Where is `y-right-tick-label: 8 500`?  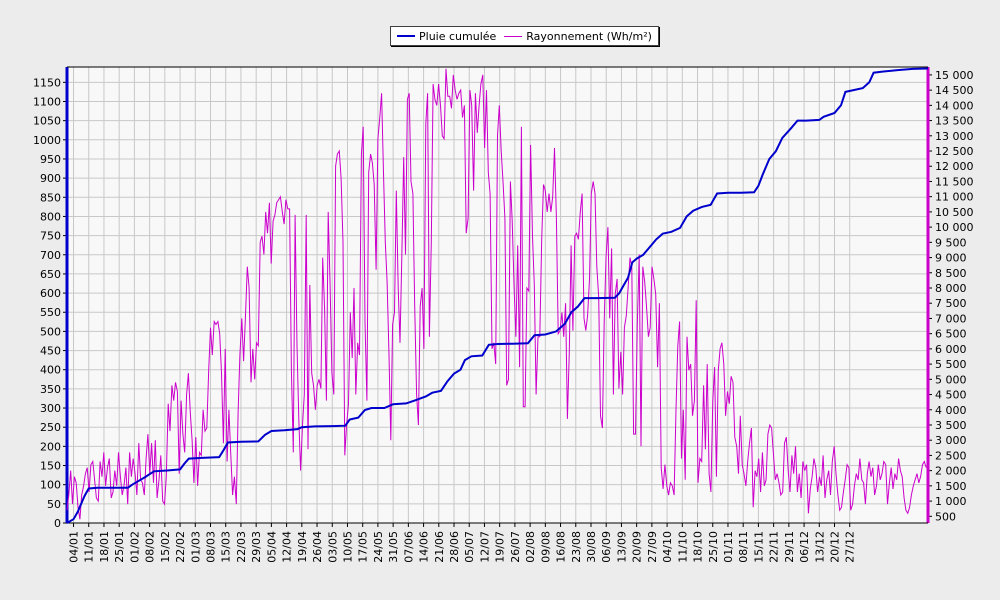
y-right-tick-label: 8 500 is located at coordinates (951, 273).